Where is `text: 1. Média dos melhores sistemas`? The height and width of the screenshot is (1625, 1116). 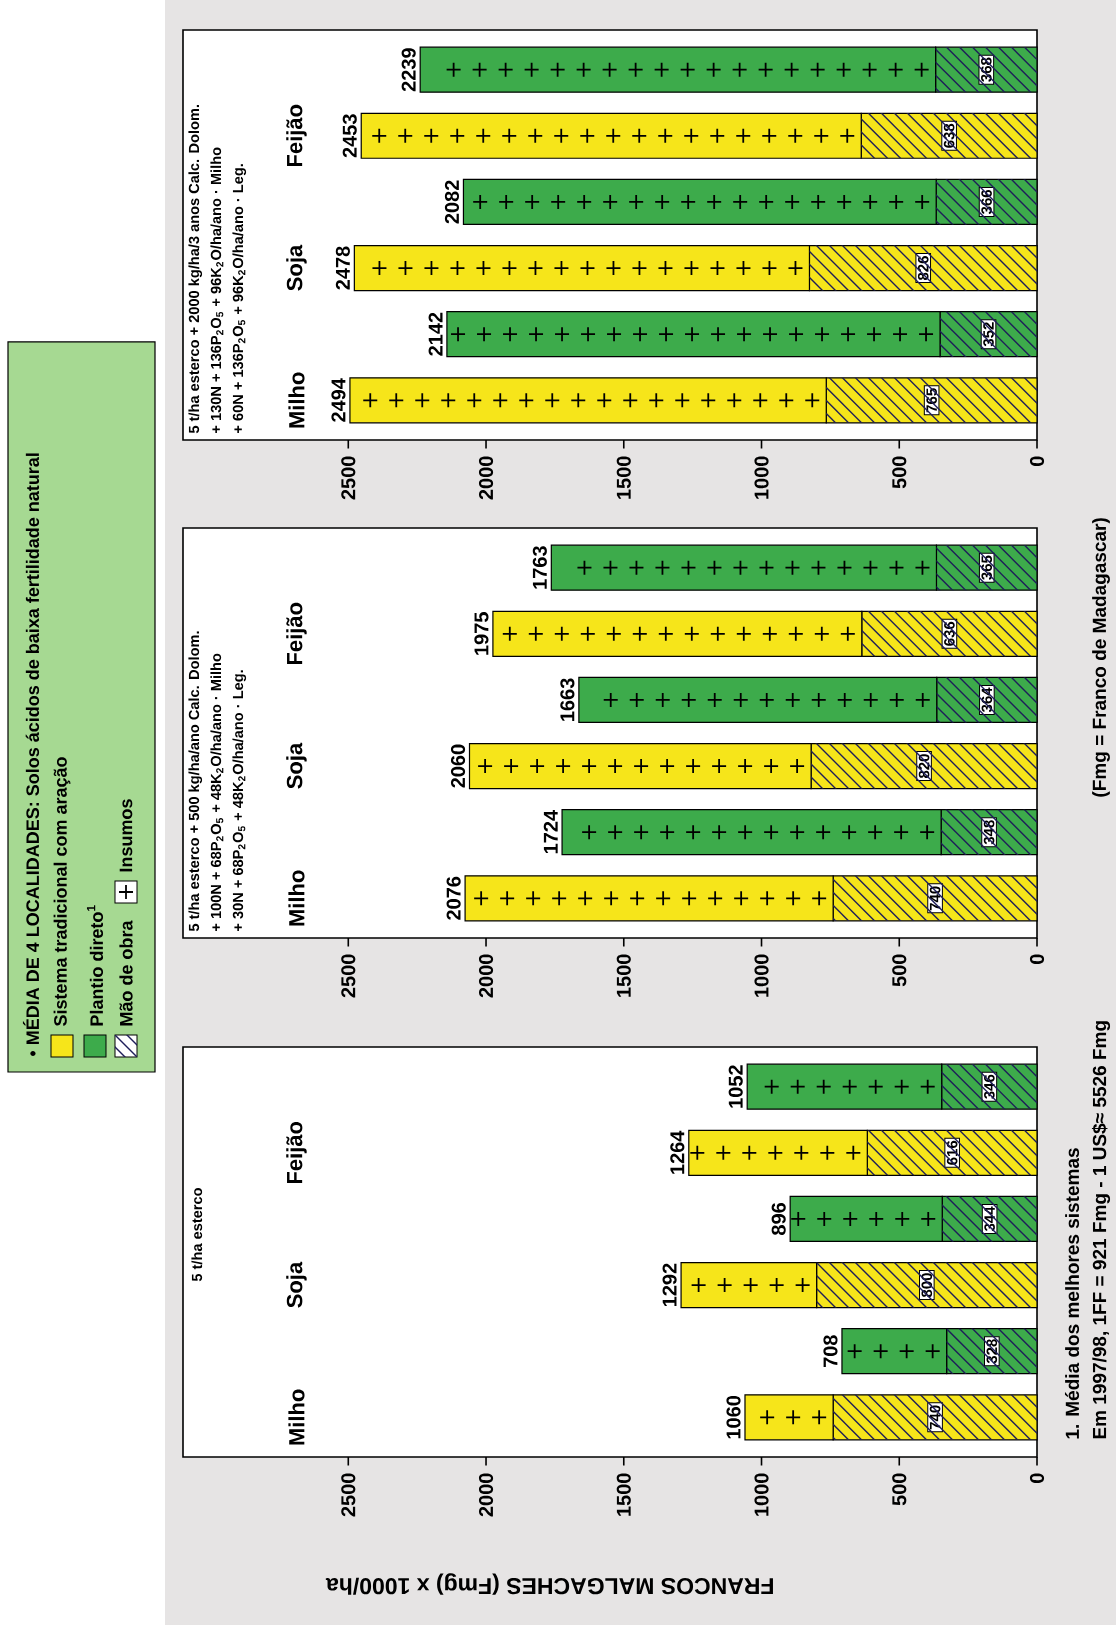 text: 1. Média dos melhores sistemas is located at coordinates (1072, 1293).